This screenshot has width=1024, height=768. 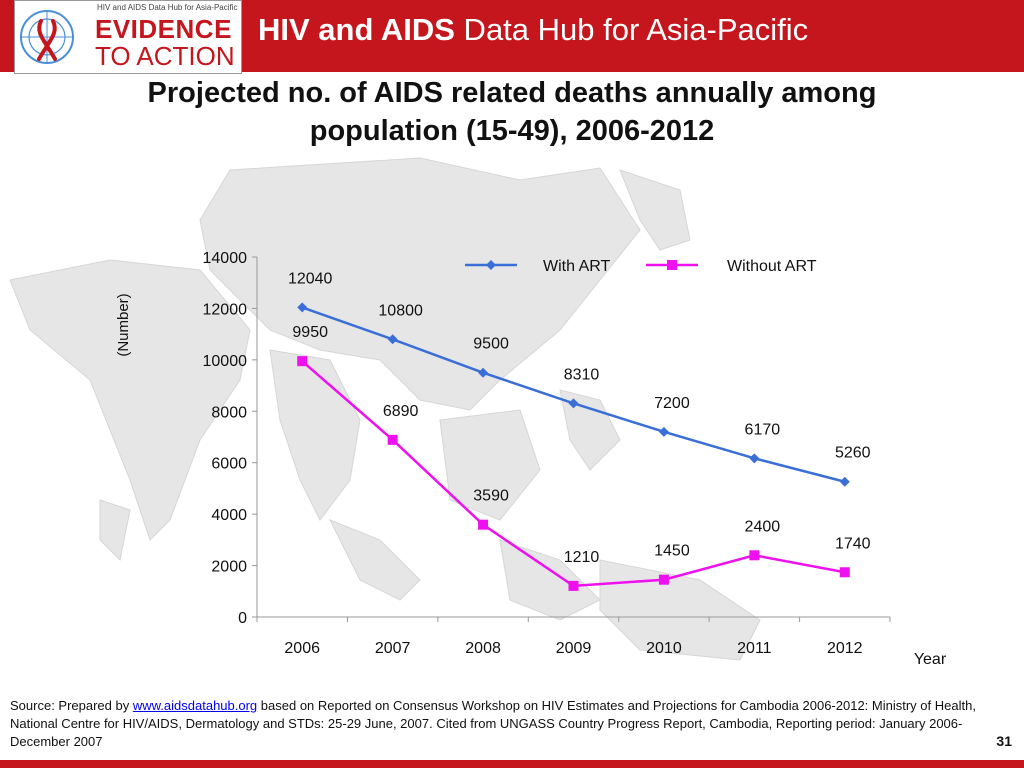 I want to click on data-label-with-art: 7200, so click(x=672, y=403).